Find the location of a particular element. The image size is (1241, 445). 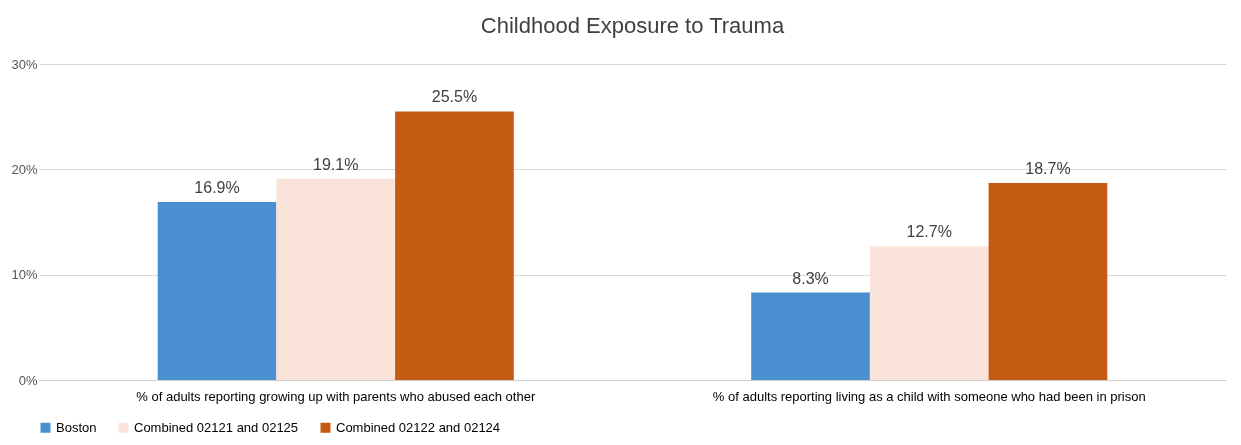

data-label: 25.5% is located at coordinates (454, 97).